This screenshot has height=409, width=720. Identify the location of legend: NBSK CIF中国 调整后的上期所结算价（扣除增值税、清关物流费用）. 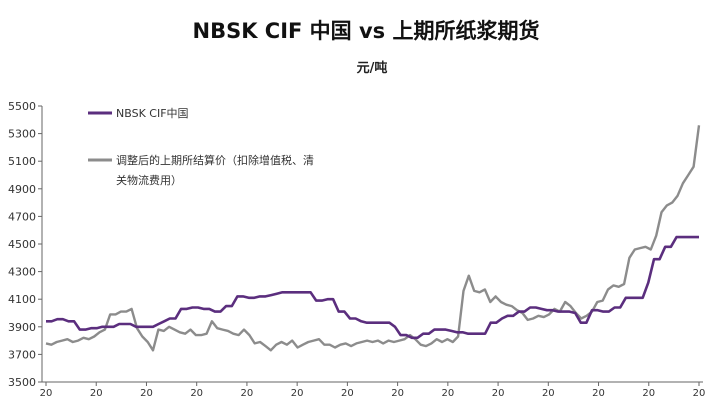
(201, 147).